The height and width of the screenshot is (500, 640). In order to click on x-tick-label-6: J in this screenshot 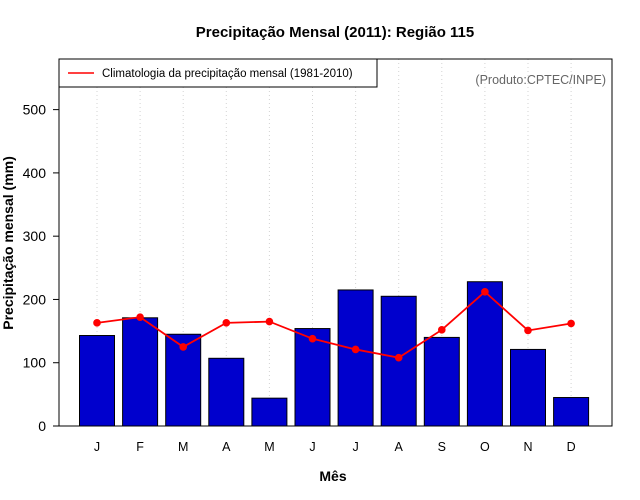, I will do `click(312, 447)`.